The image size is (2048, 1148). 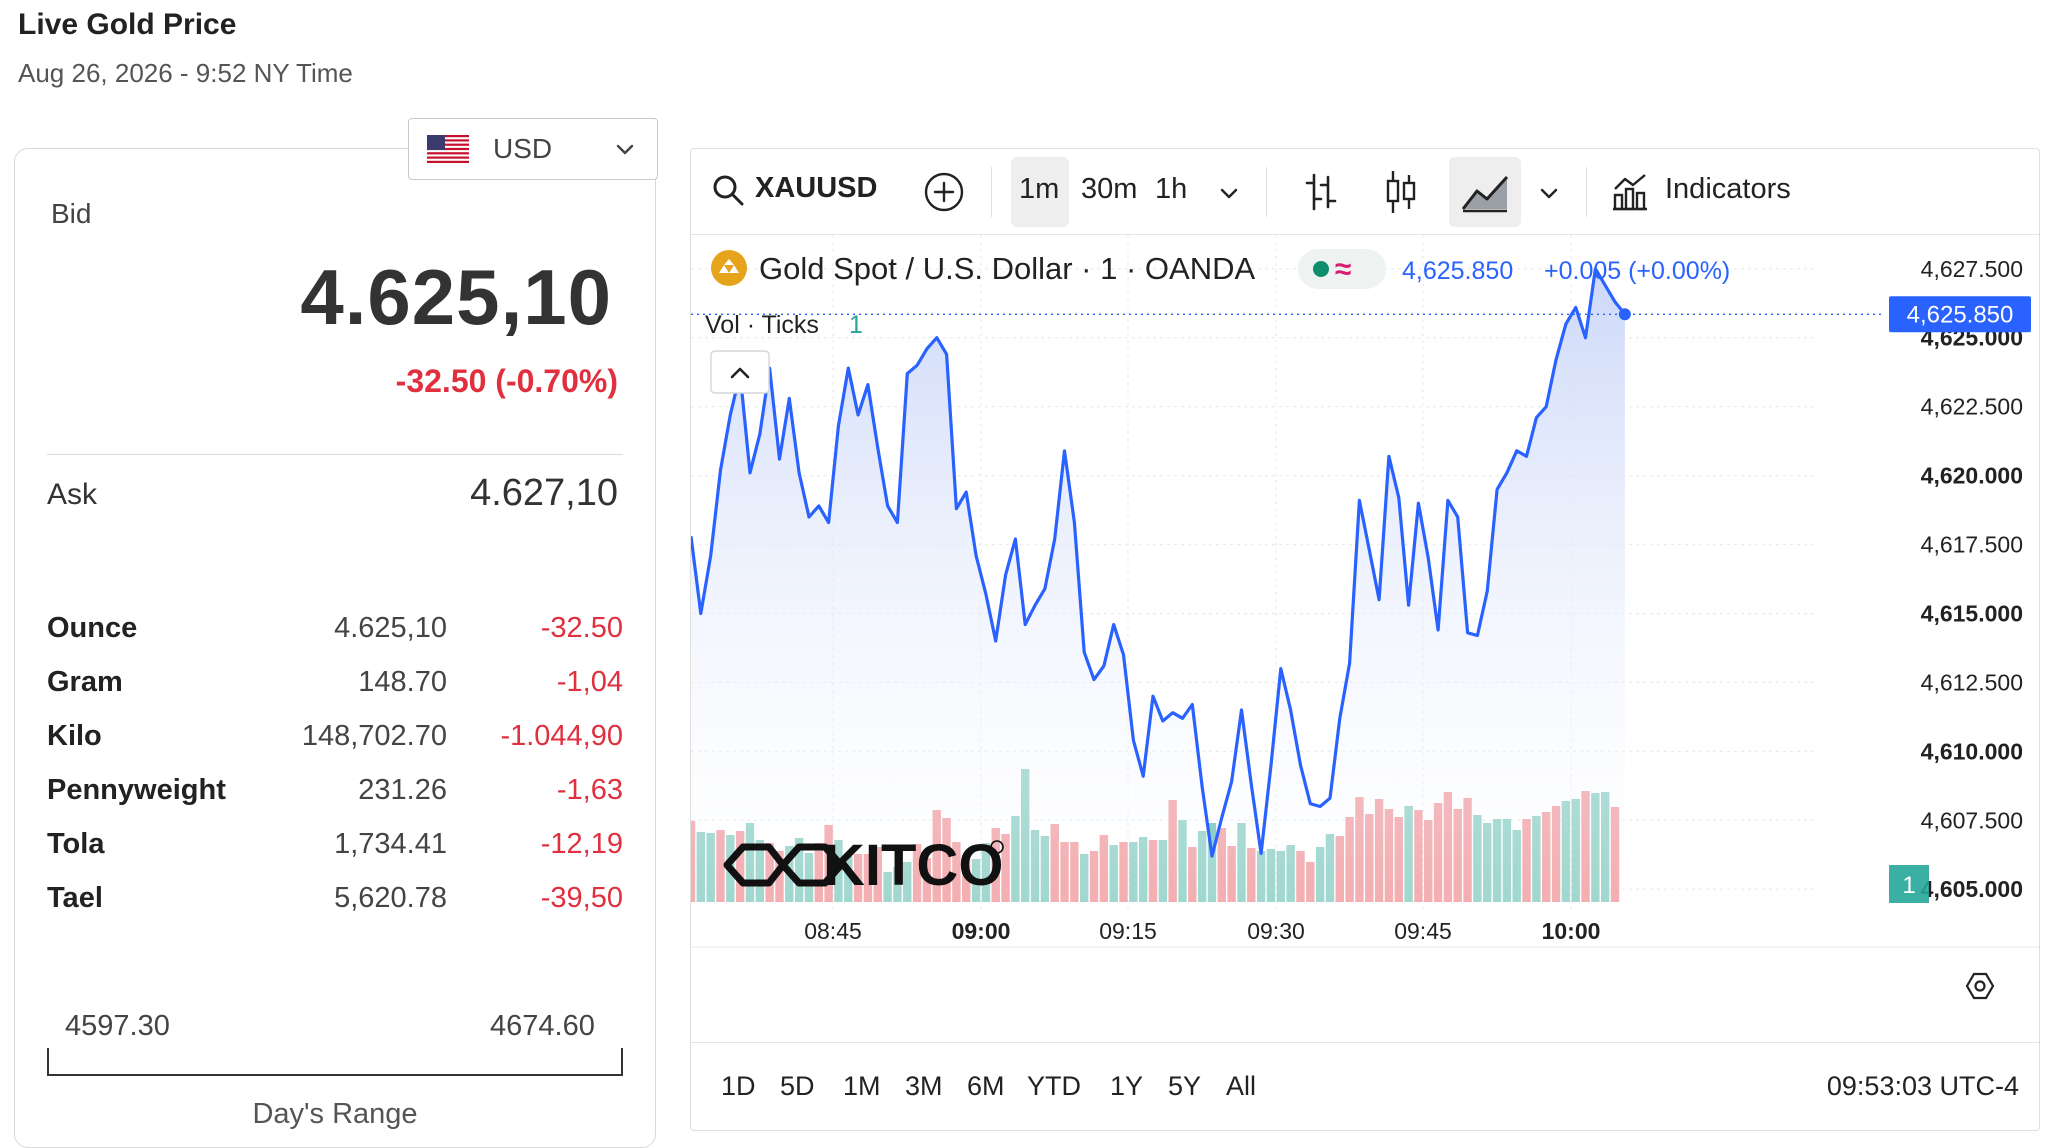 I want to click on unit-value: 148,702.70, so click(x=374, y=736).